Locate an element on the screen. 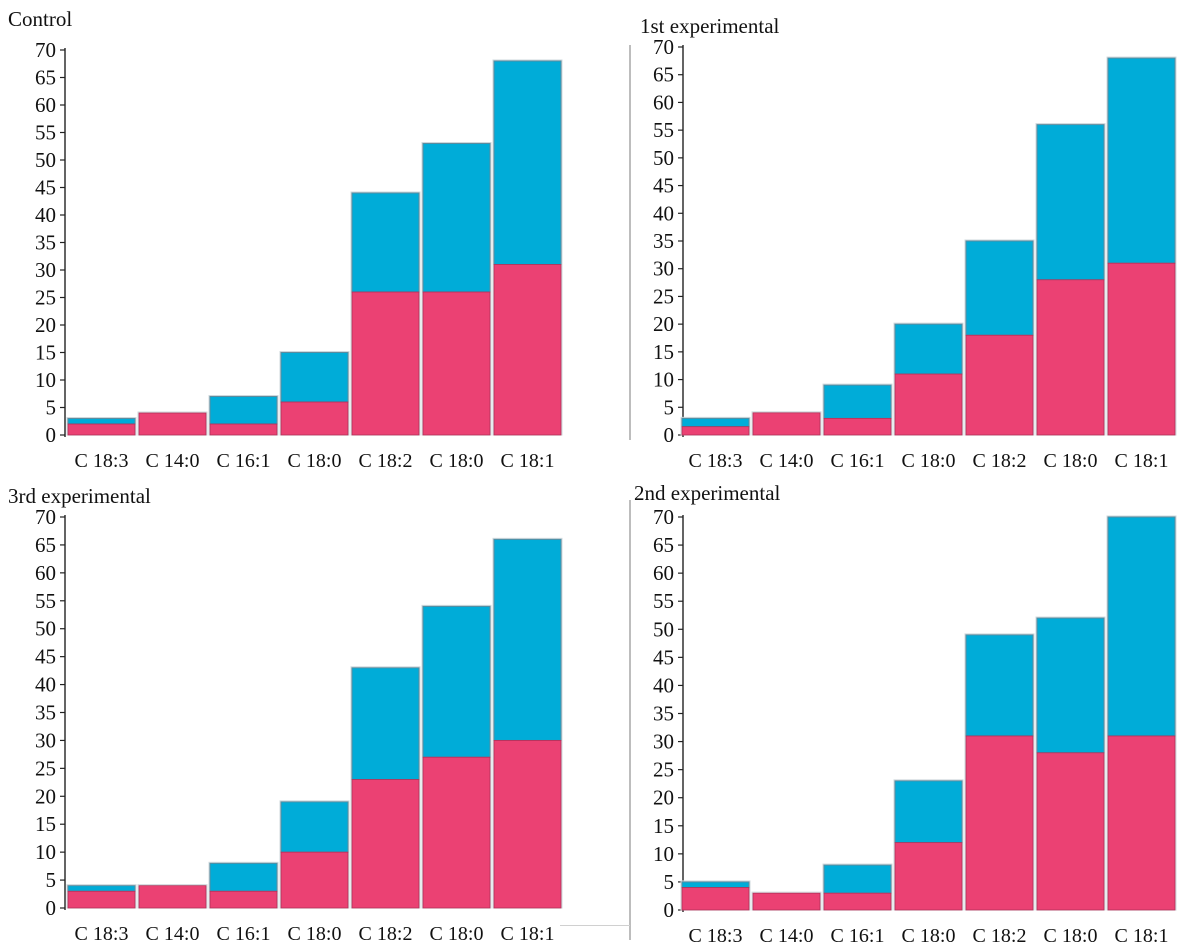 The height and width of the screenshot is (942, 1201). panel-divider-top is located at coordinates (630, 242).